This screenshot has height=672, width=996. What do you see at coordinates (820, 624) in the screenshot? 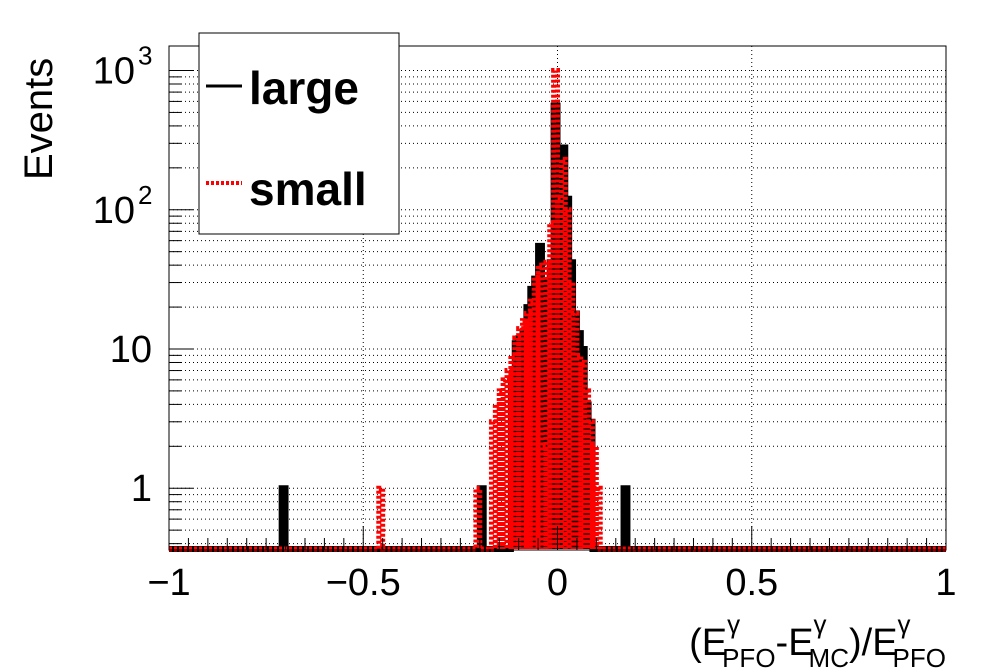
I see `x-label-sup2: γ` at bounding box center [820, 624].